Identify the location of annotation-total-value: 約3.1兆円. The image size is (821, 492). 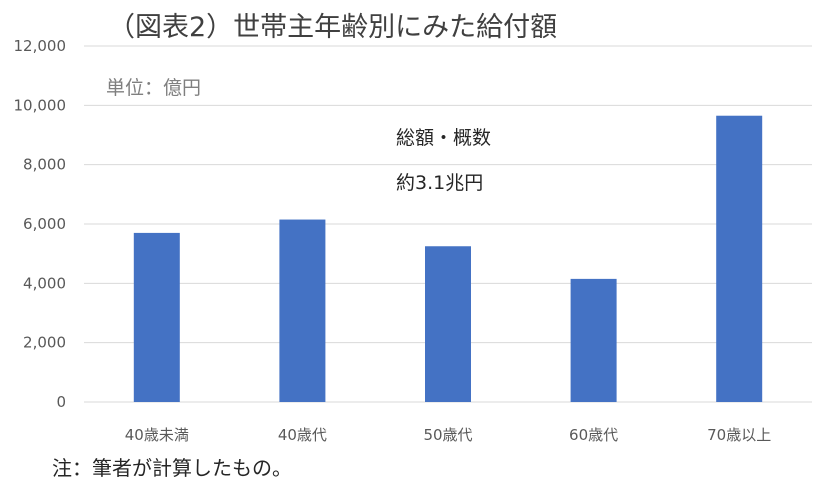
(439, 183).